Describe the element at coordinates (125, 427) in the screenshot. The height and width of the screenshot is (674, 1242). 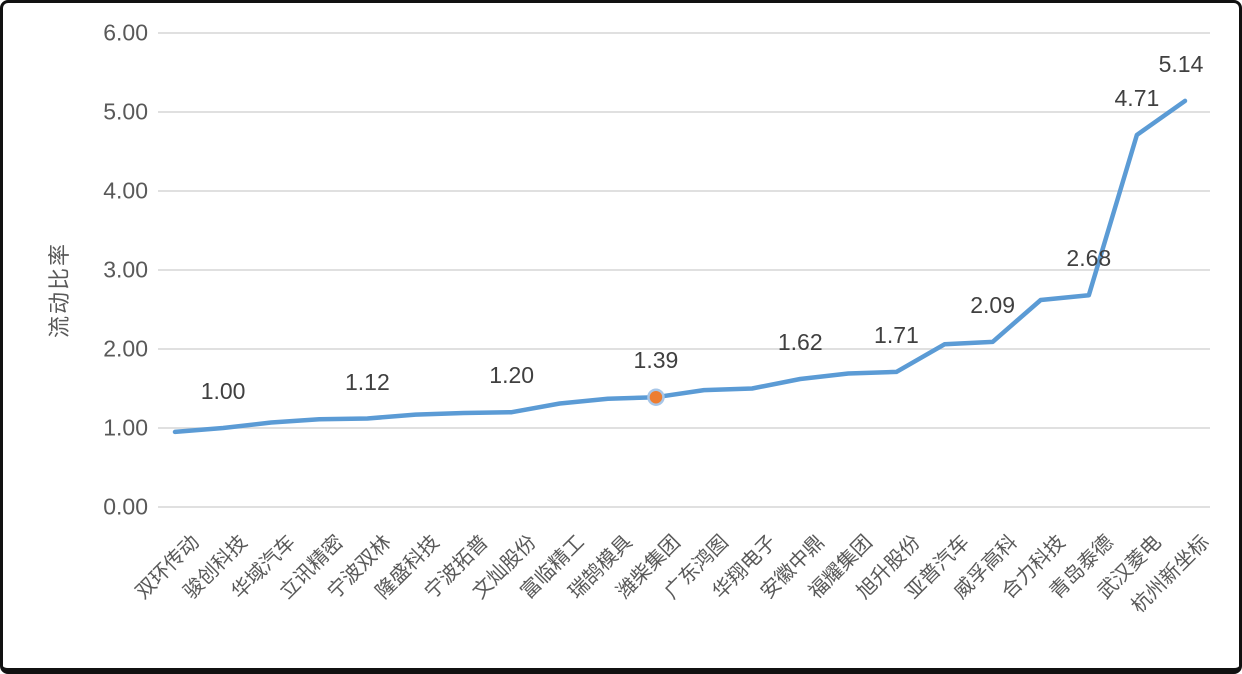
I see `y-axis-tick-label: 1.00` at that location.